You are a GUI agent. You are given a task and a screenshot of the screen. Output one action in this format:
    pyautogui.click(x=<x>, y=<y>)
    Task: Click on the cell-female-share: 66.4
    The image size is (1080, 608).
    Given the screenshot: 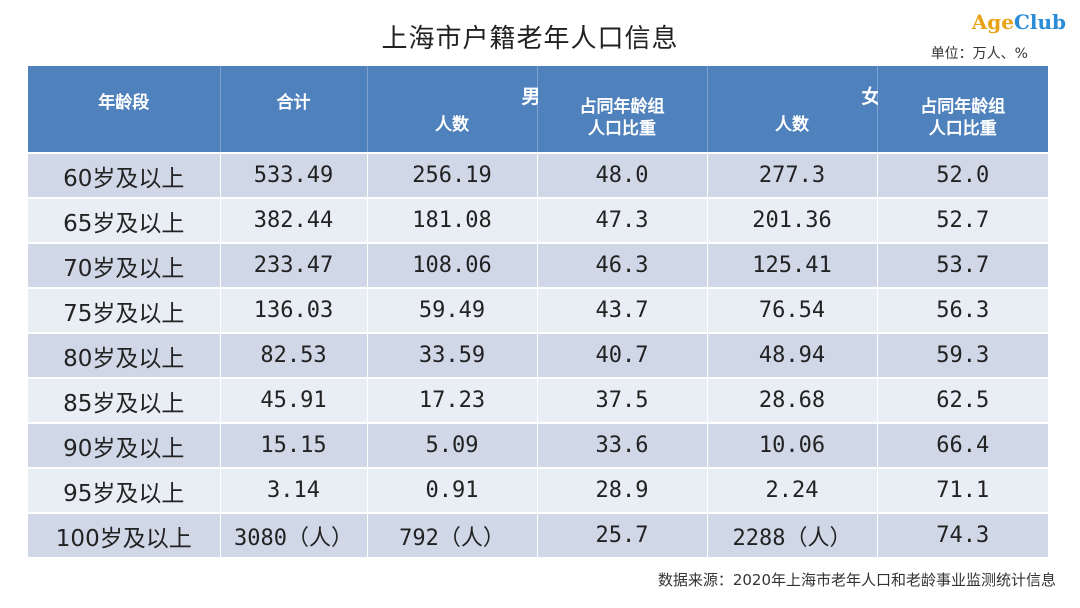 What is the action you would take?
    pyautogui.click(x=962, y=445)
    